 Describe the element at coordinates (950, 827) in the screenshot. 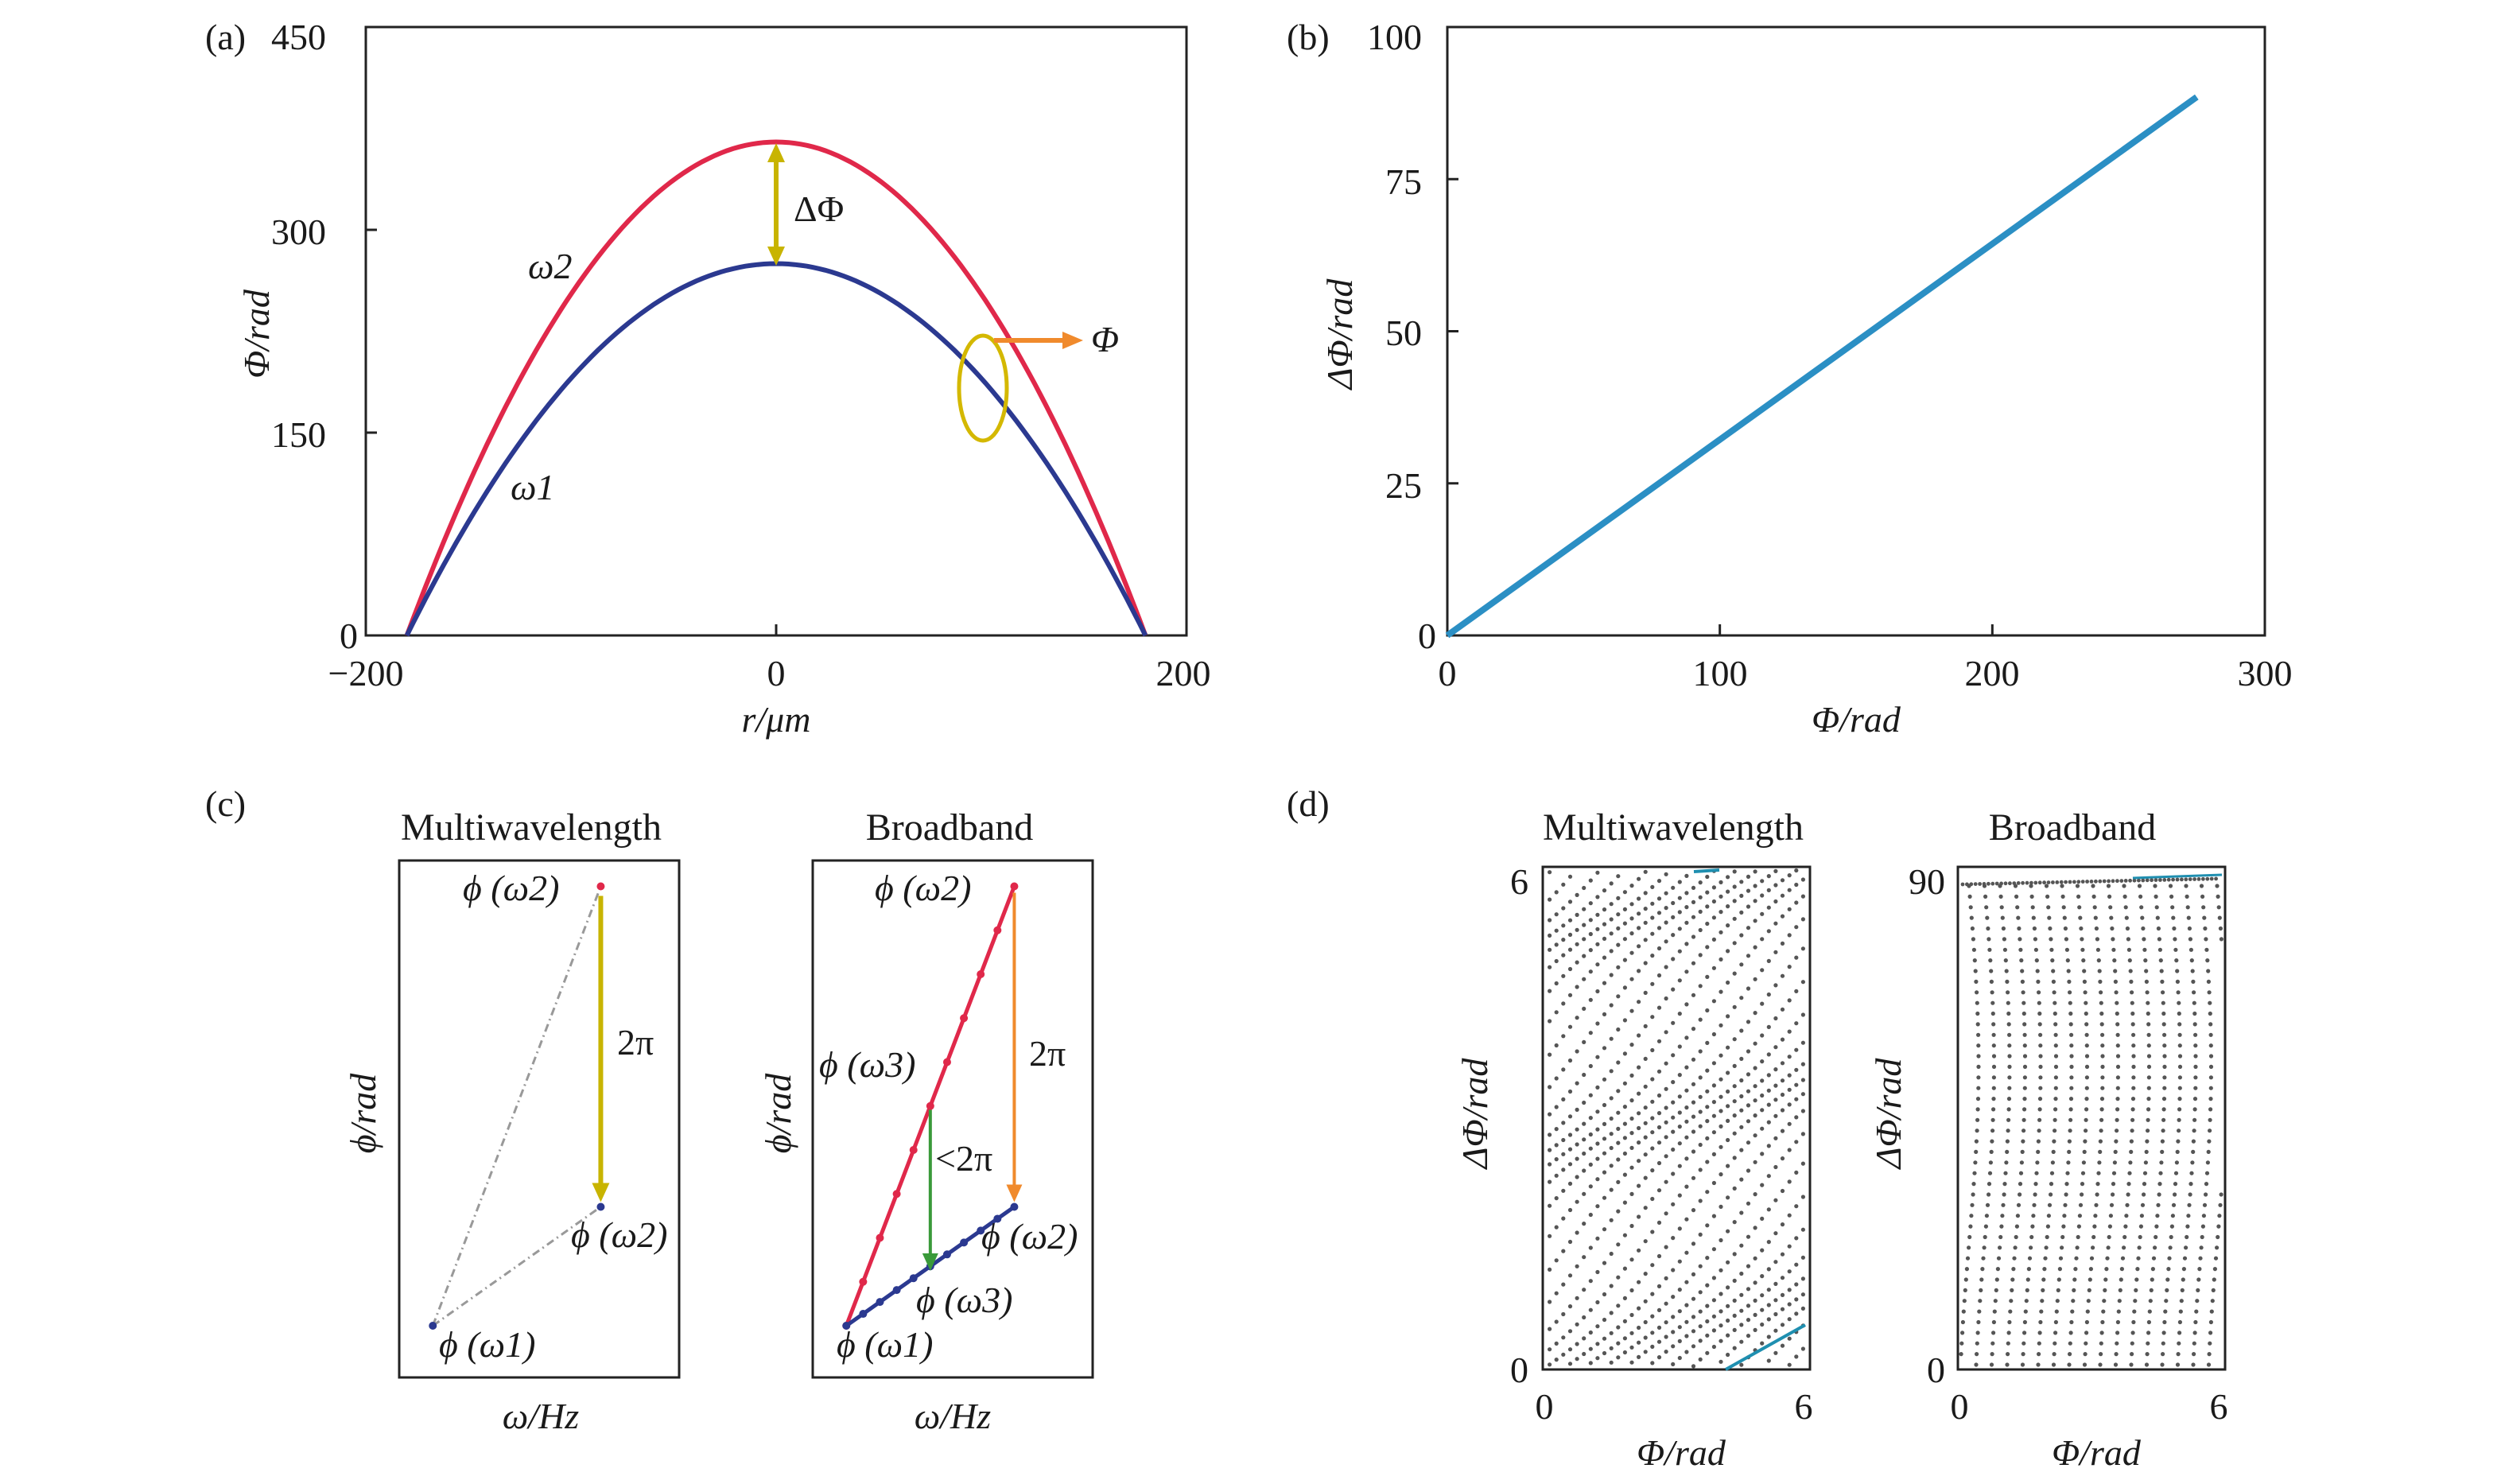

I see `c-right-title: Broadband` at that location.